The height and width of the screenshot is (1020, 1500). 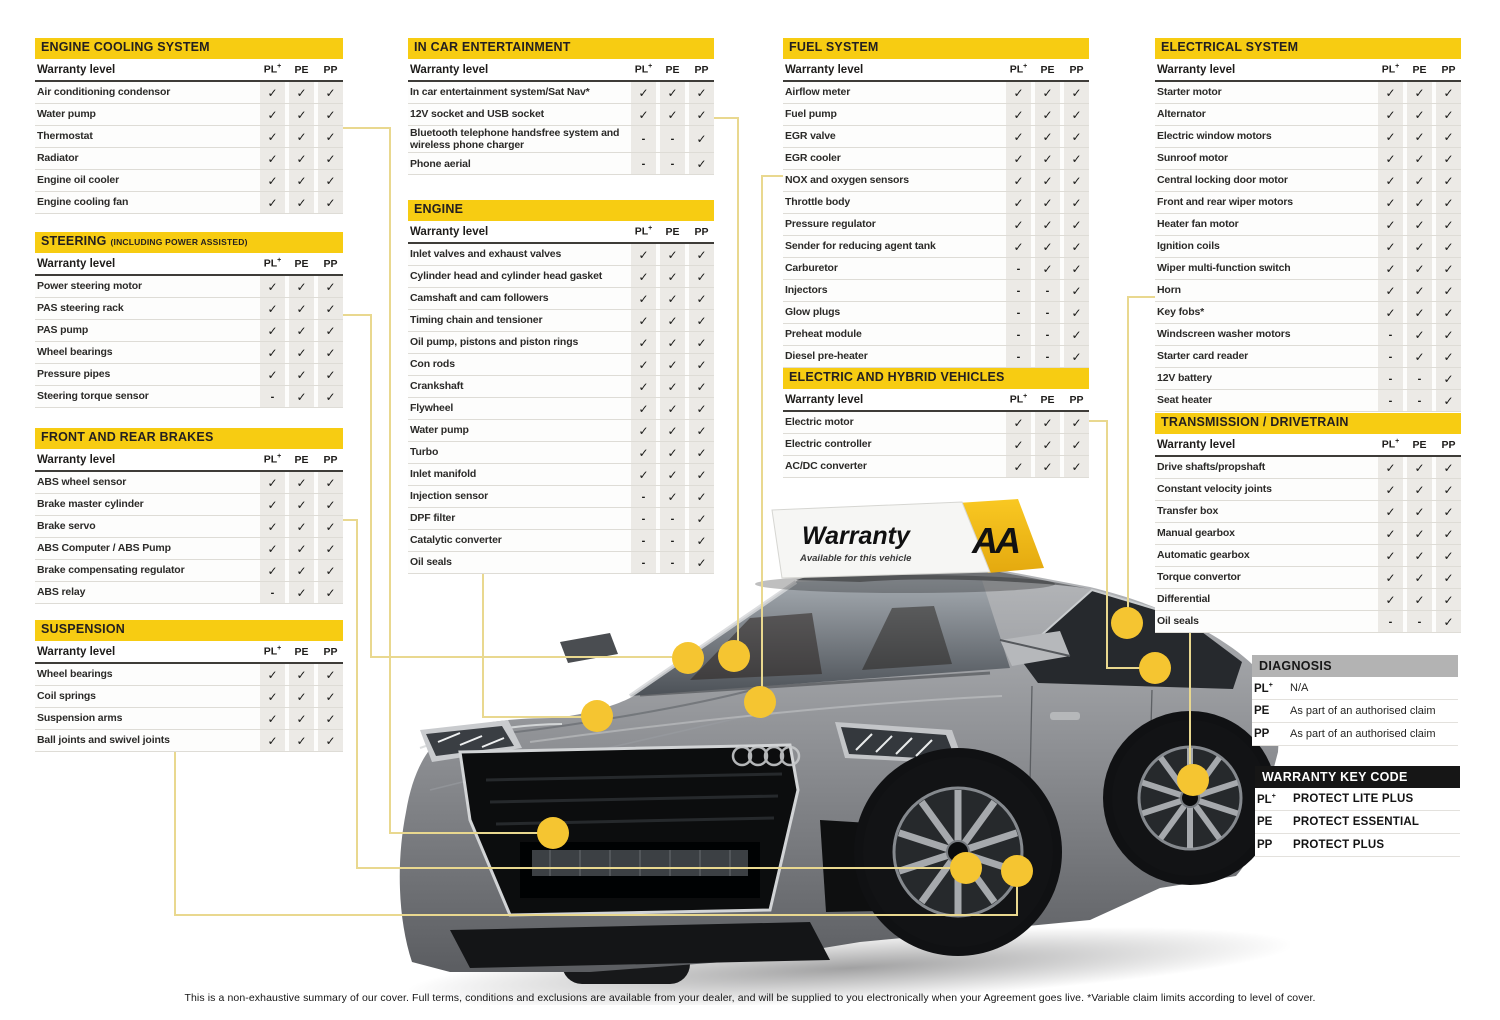 I want to click on table-row: PAS pump ✓ ✓ ✓, so click(x=189, y=331).